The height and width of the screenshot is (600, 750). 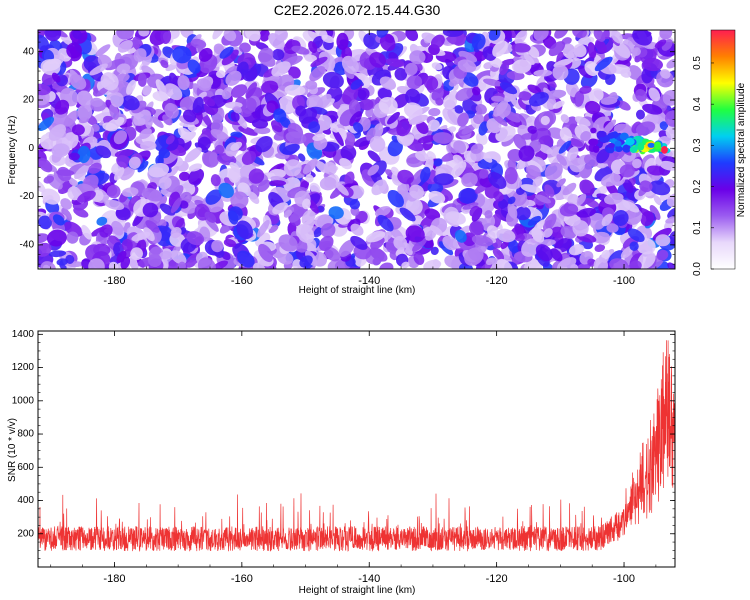 I want to click on y-tick-label: 0, so click(x=31, y=148).